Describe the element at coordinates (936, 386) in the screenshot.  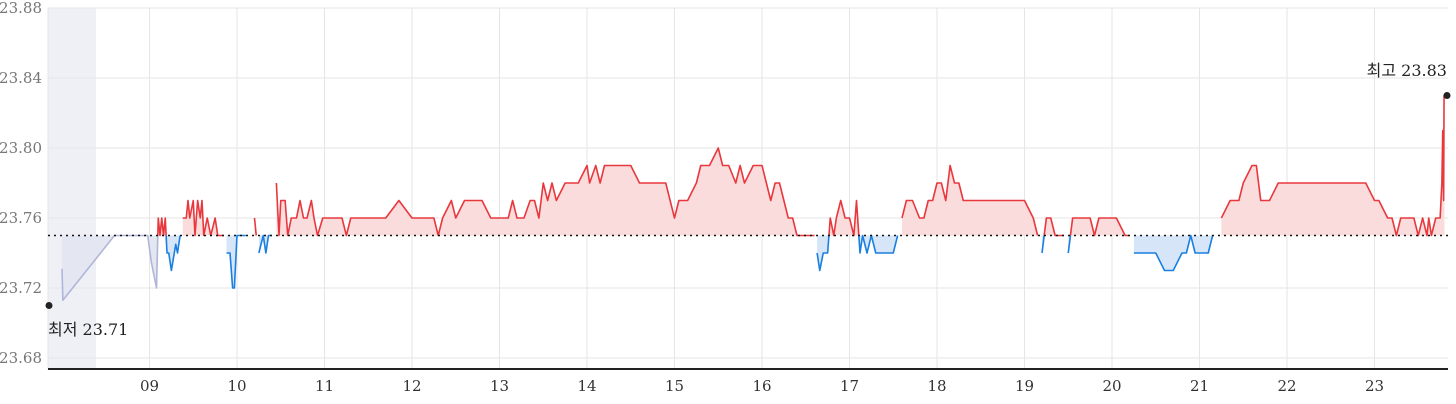
I see `x-tick-label: 18` at that location.